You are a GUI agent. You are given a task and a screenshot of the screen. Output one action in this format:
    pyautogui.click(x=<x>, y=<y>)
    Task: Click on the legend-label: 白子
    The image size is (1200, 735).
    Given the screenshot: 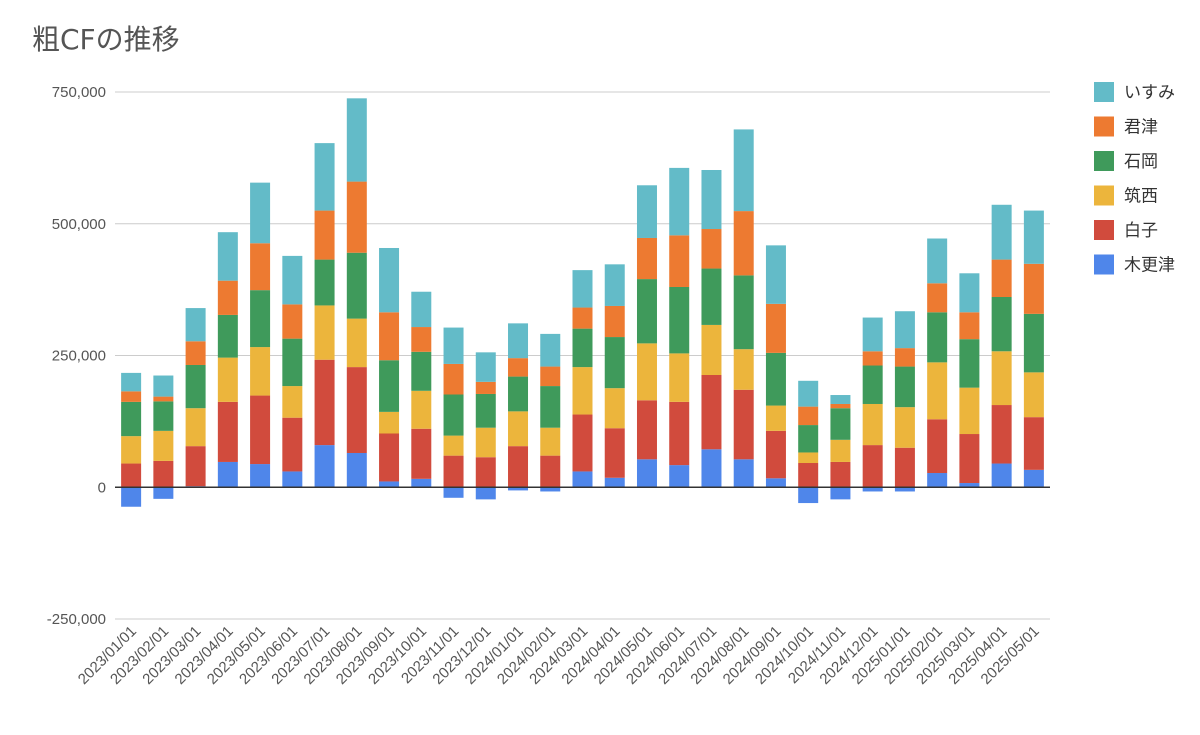 What is the action you would take?
    pyautogui.click(x=1141, y=231)
    